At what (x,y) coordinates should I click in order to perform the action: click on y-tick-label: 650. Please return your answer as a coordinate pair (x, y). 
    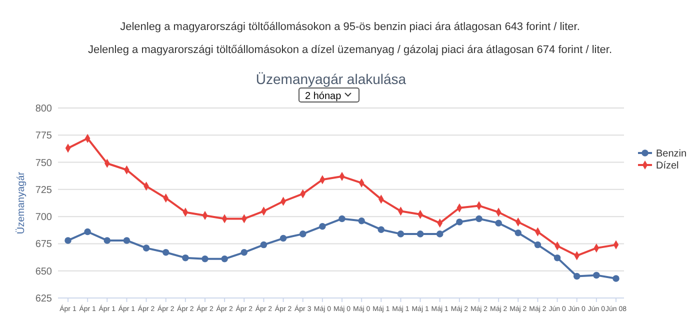
    Looking at the image, I should click on (43, 272).